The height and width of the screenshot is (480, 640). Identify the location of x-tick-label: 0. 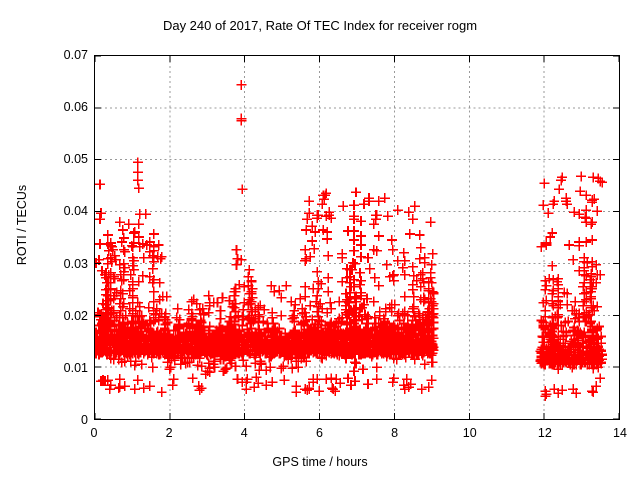
(94, 433).